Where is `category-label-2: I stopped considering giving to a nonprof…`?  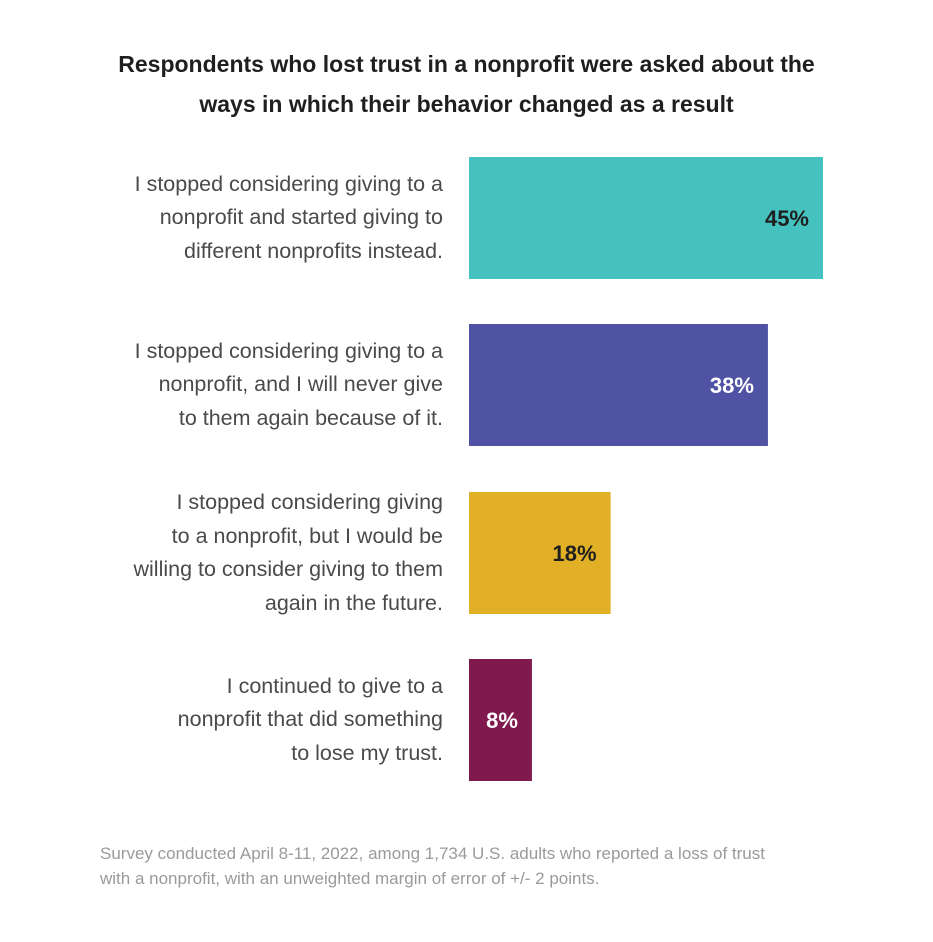 category-label-2: I stopped considering giving to a nonprof… is located at coordinates (253, 385).